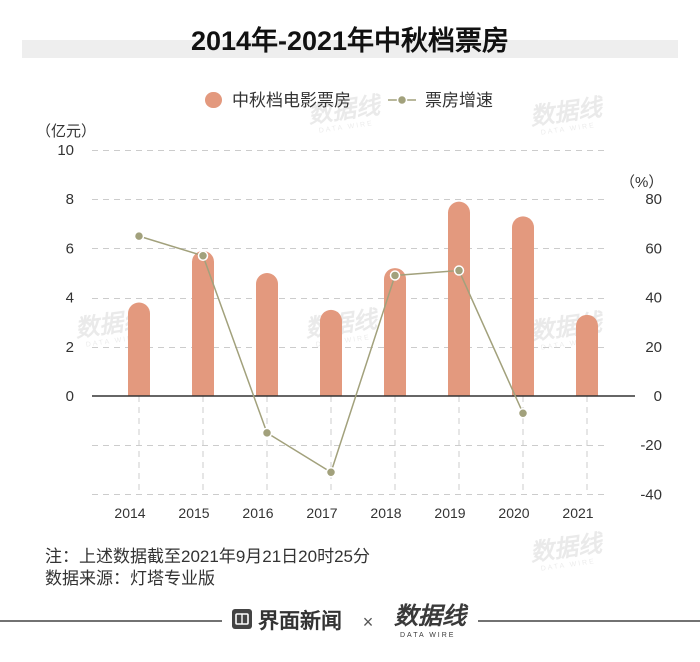 This screenshot has width=700, height=662. What do you see at coordinates (242, 619) in the screenshot?
I see `jiemian-logo-icon` at bounding box center [242, 619].